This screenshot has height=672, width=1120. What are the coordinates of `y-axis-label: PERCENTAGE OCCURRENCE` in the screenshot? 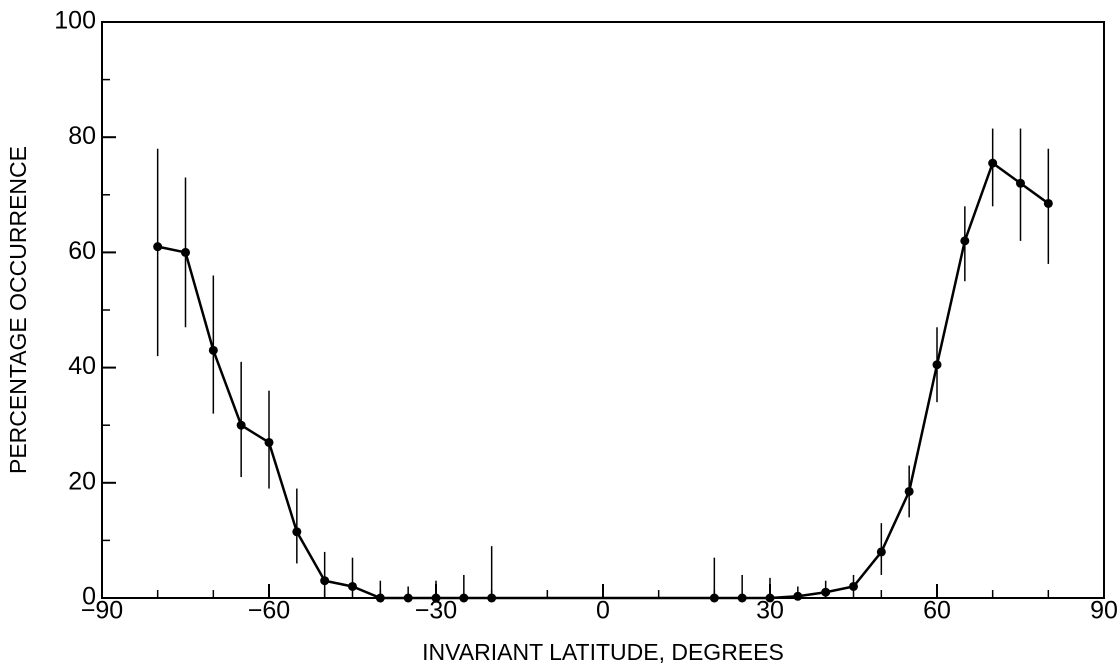 It's located at (18, 310).